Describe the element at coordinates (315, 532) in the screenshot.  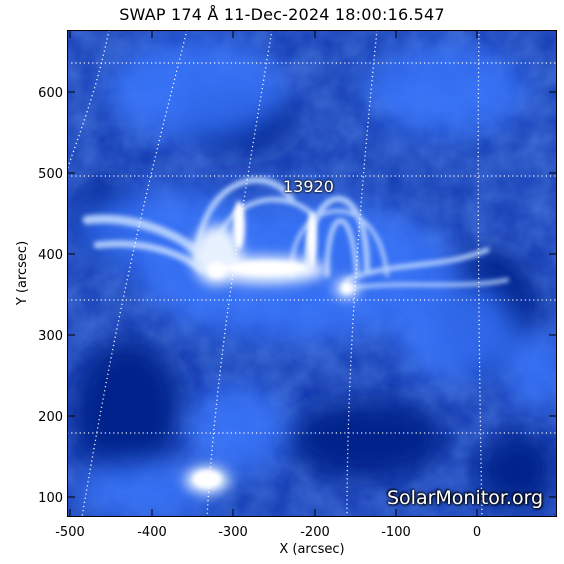
I see `x-tick-label: -200` at that location.